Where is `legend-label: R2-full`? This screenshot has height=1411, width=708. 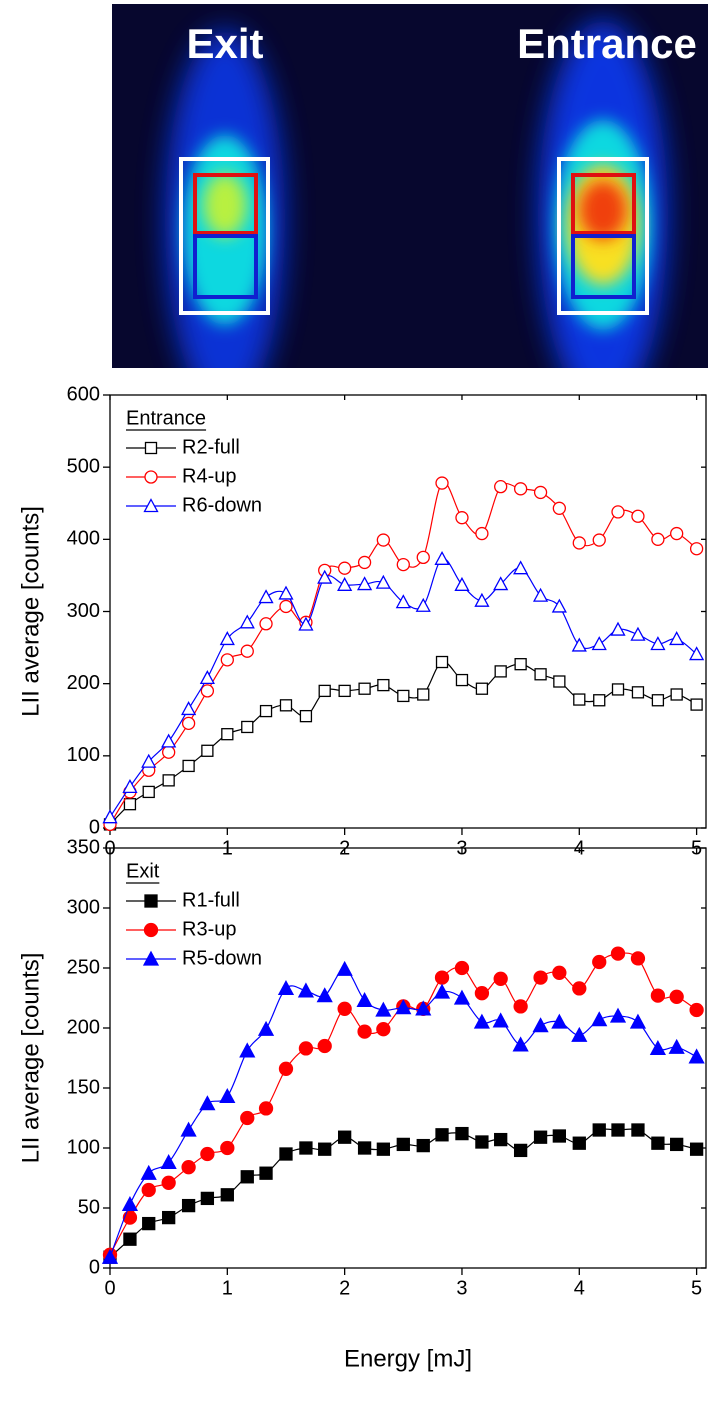 legend-label: R2-full is located at coordinates (211, 447).